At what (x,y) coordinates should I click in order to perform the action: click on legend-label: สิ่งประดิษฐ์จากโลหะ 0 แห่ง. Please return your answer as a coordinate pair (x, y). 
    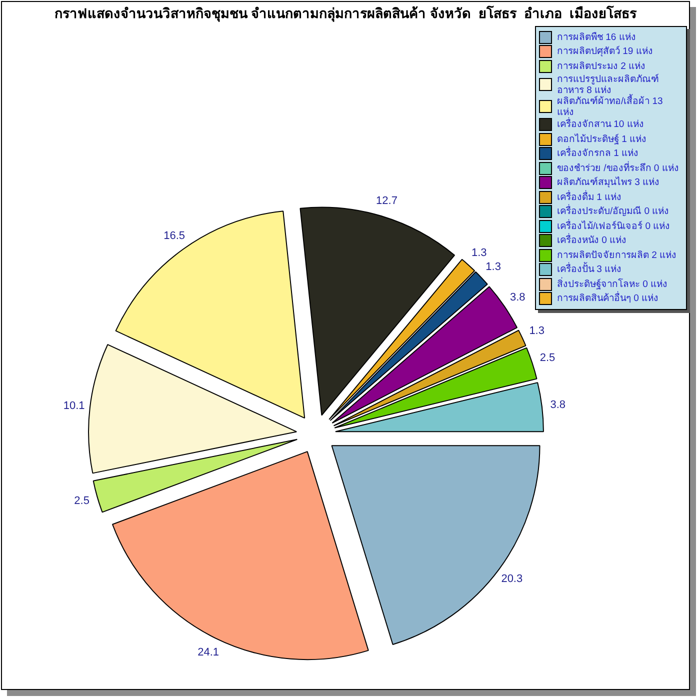
    Looking at the image, I should click on (612, 284).